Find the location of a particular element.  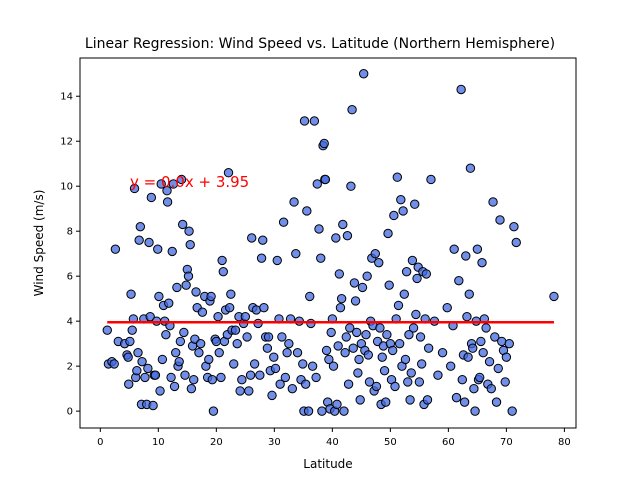

x-tick-label: 50 is located at coordinates (390, 442).